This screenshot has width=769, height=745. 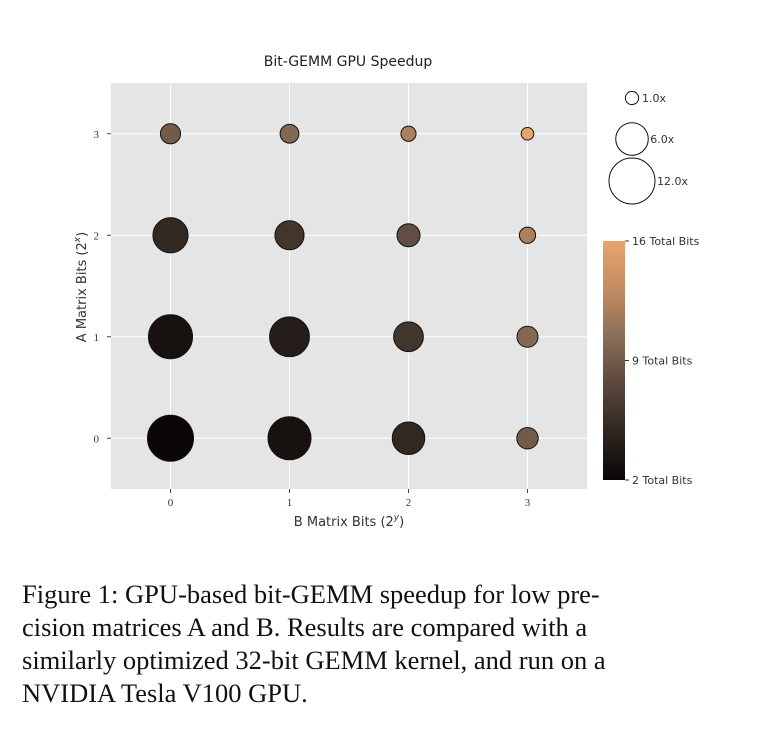 I want to click on y-axis-label: A Matrix Bits (2x), so click(x=81, y=287).